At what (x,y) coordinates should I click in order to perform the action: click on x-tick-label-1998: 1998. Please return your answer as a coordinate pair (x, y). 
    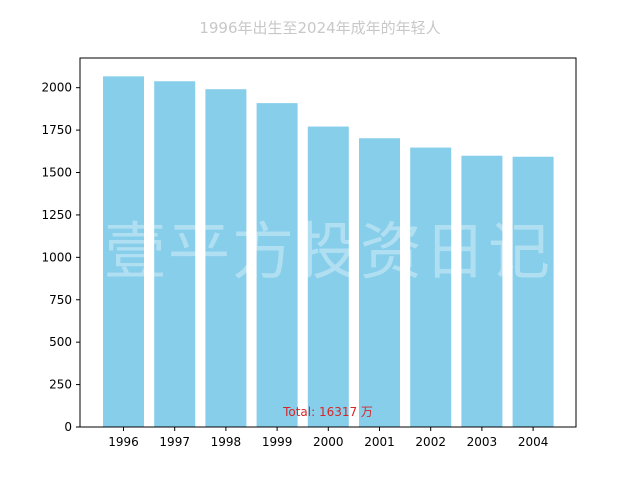
    Looking at the image, I should click on (226, 442).